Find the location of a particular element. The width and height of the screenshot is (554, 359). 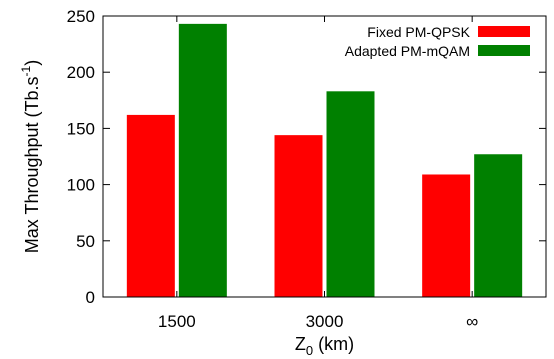

y-tick-label: 0 is located at coordinates (90, 297).